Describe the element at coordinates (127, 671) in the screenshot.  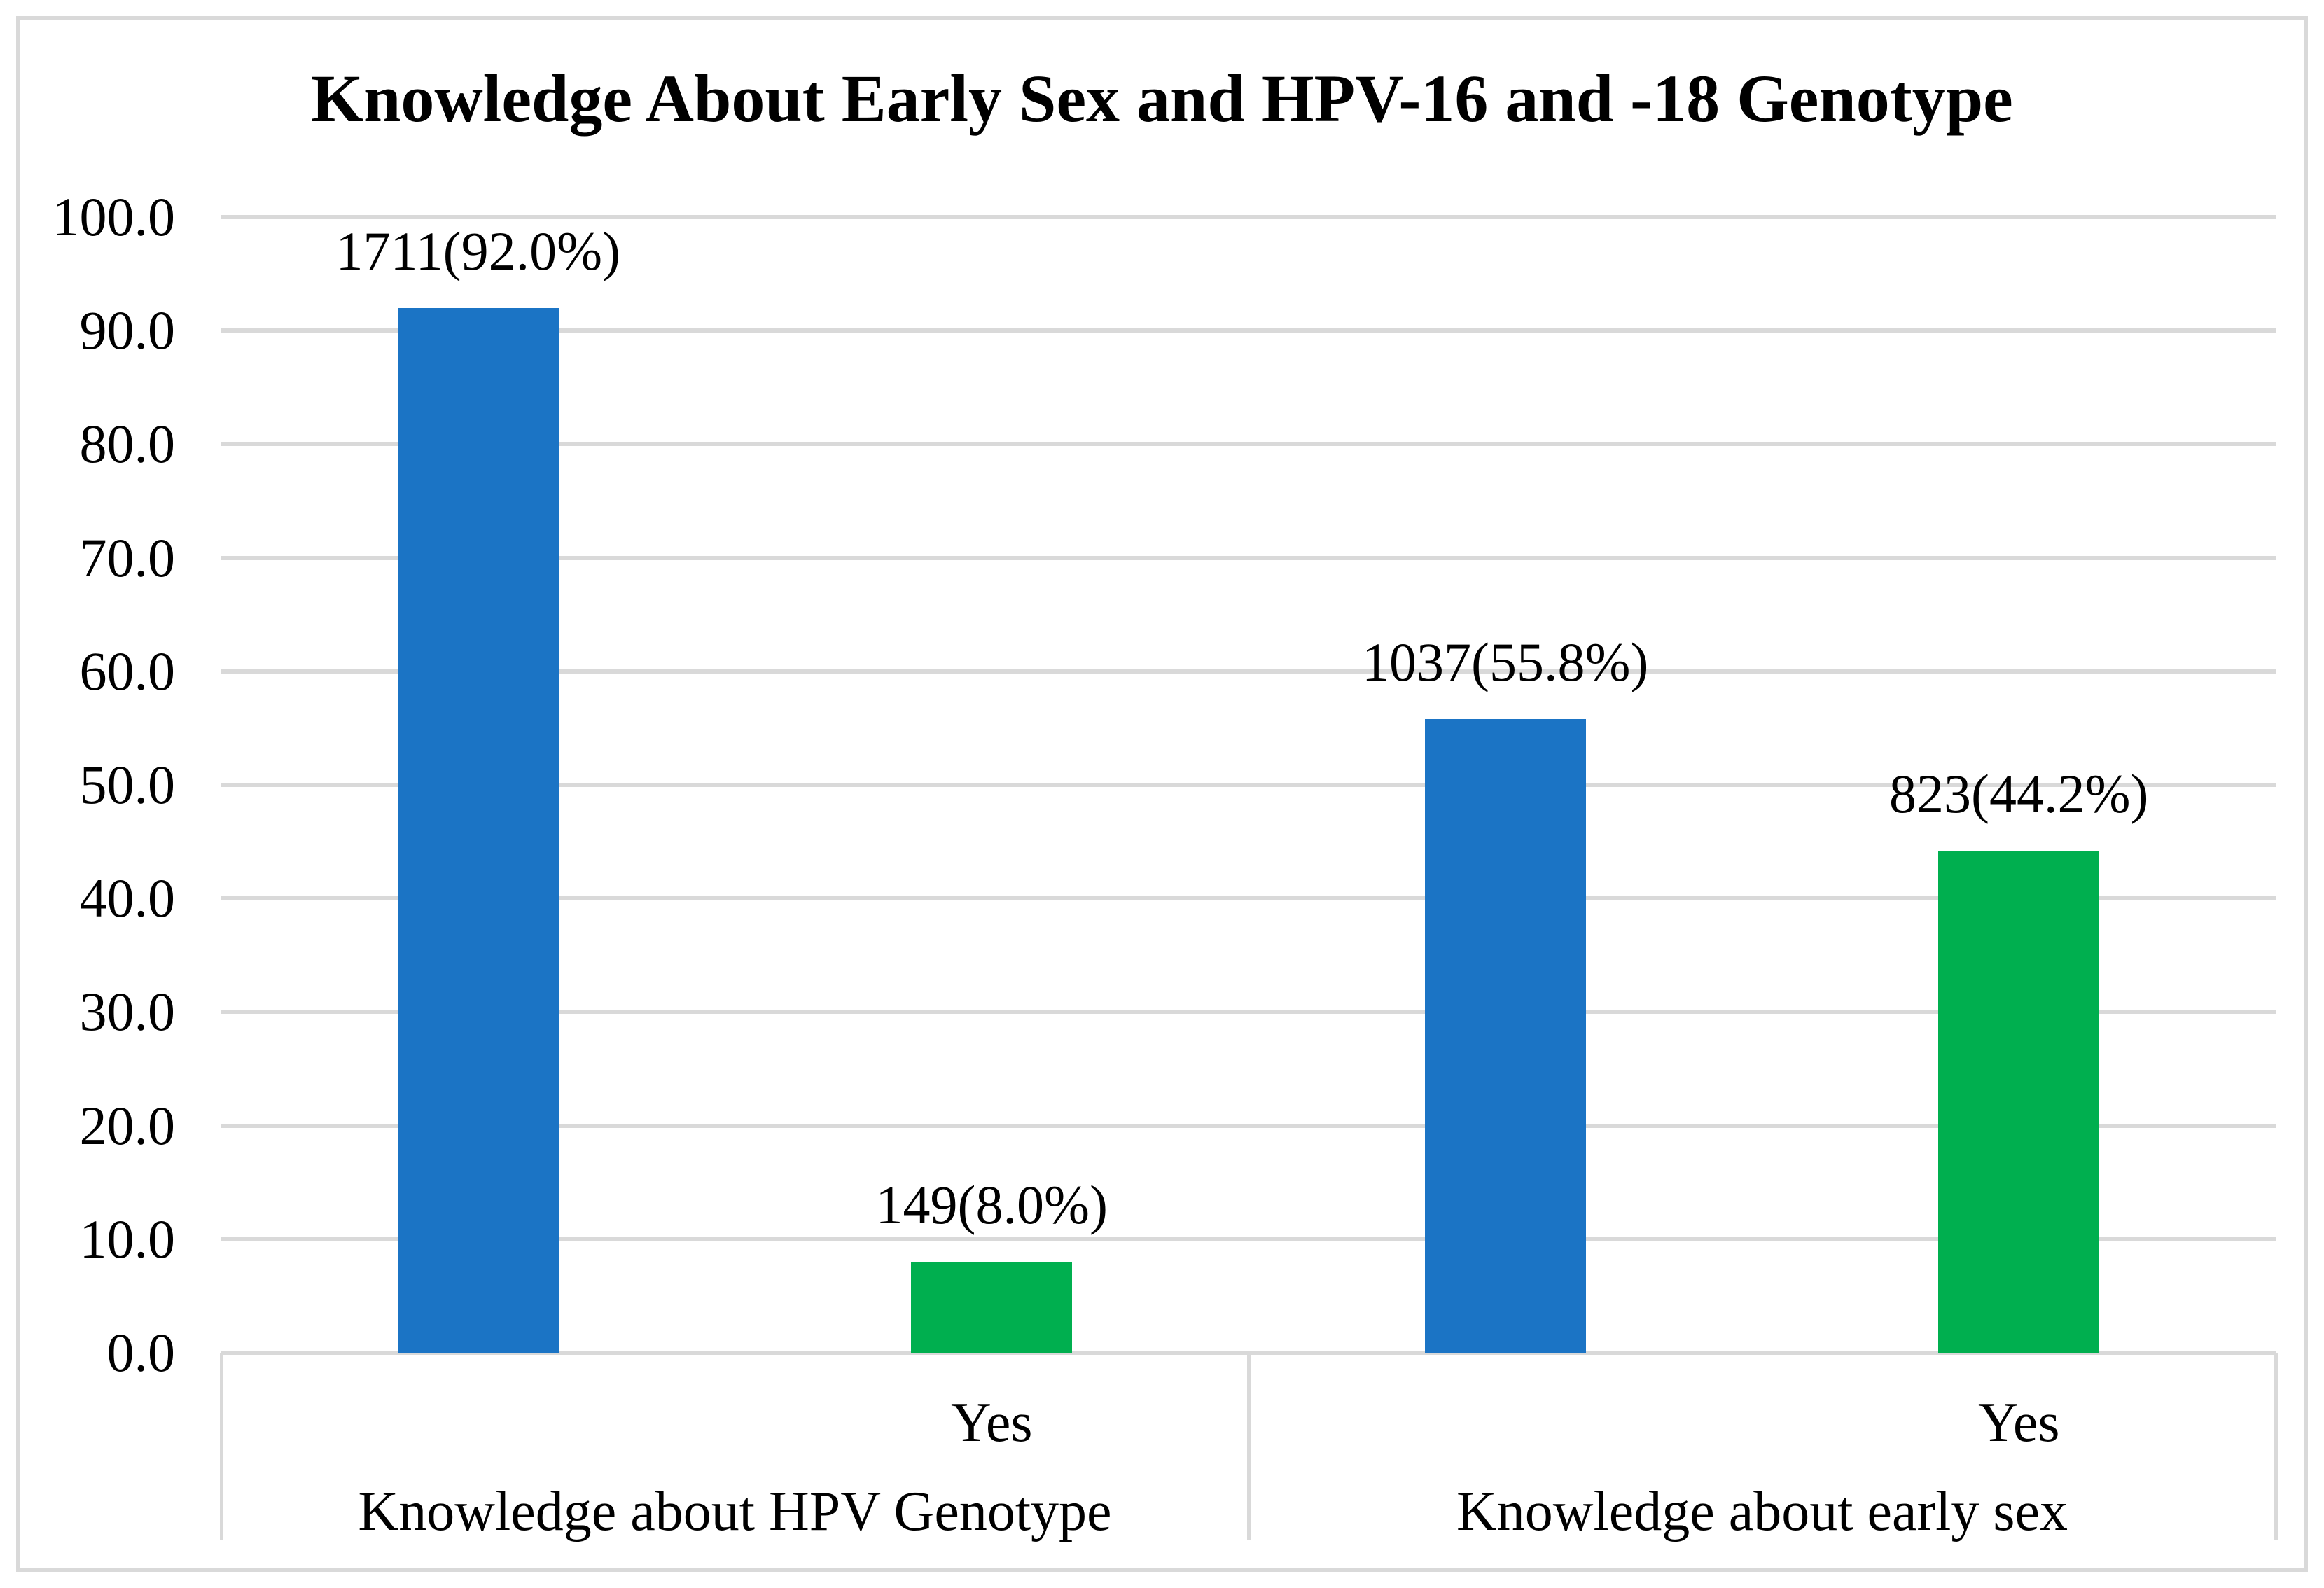
I see `y-axis-tick-label: 60.0` at that location.